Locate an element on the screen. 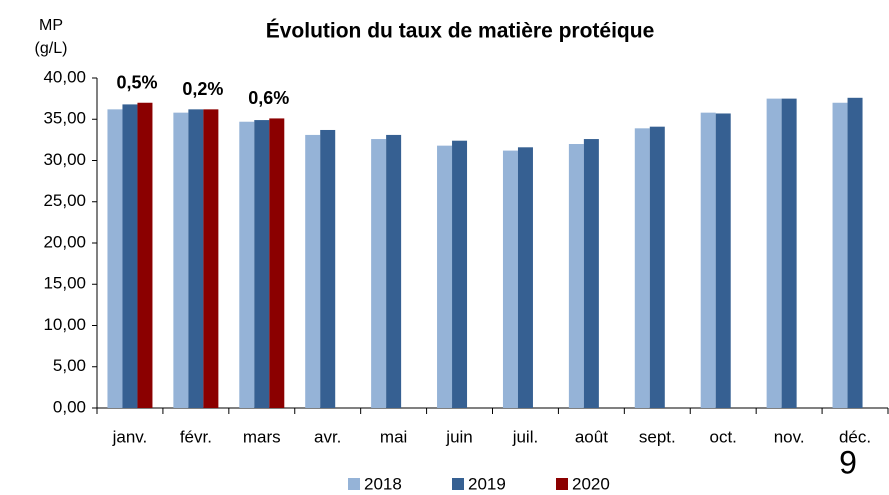 The width and height of the screenshot is (889, 495). y-axis-label: (g/L) is located at coordinates (51, 48).